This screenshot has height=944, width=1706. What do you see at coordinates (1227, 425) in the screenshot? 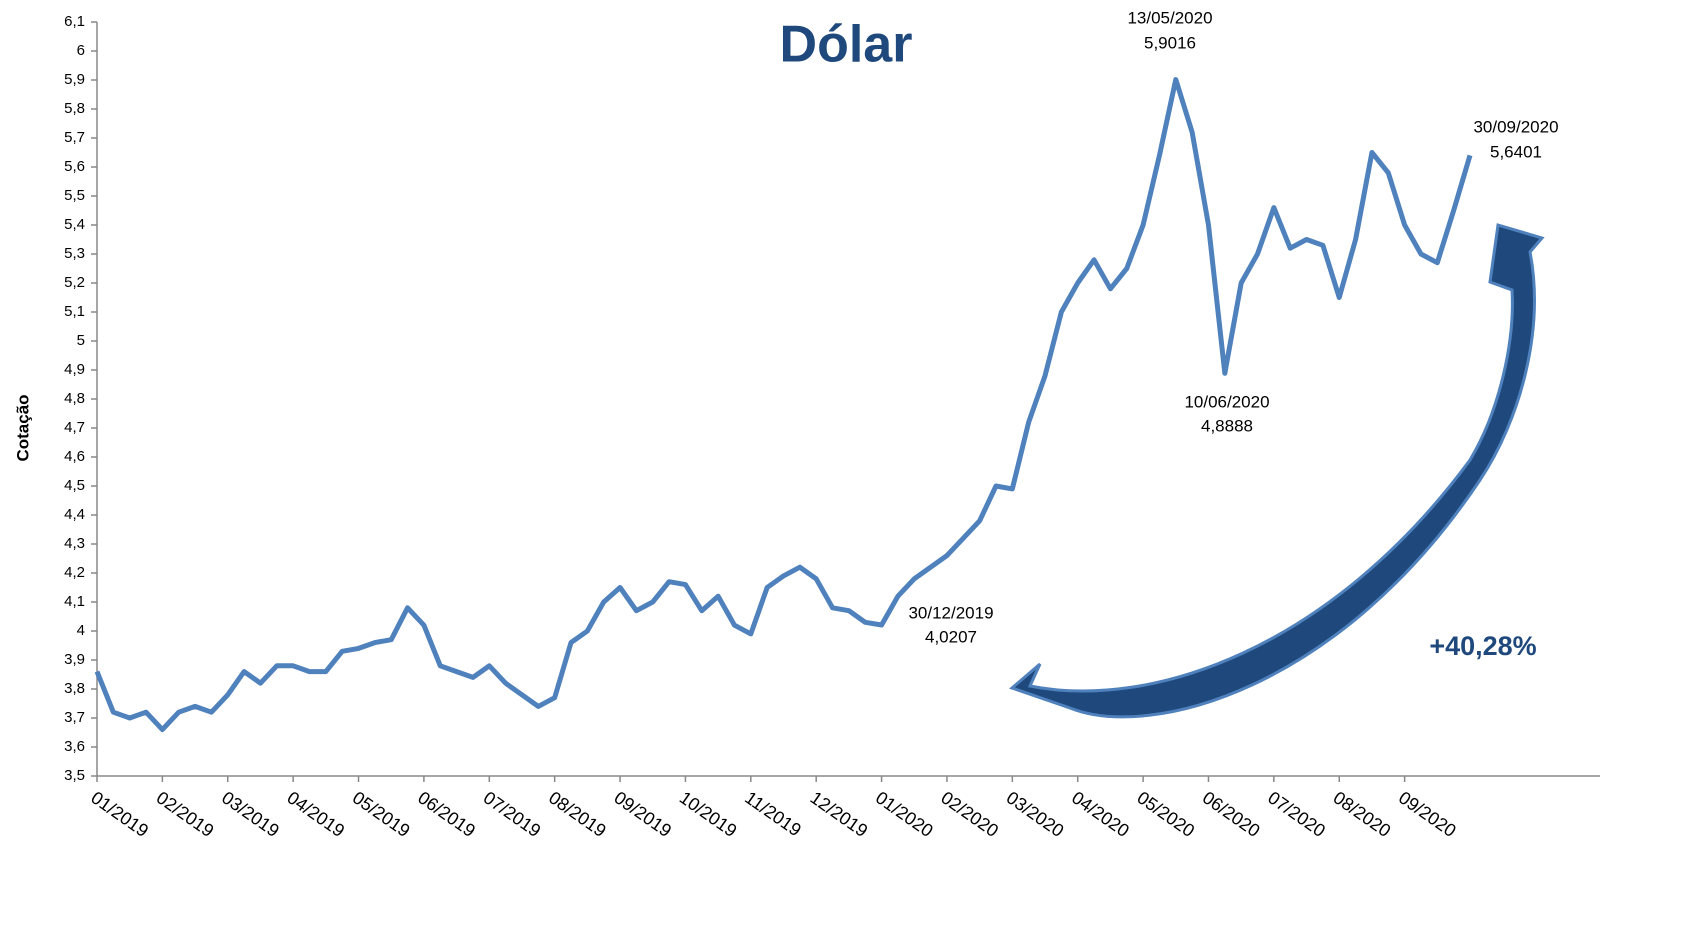
I see `value-label: 4,8888` at bounding box center [1227, 425].